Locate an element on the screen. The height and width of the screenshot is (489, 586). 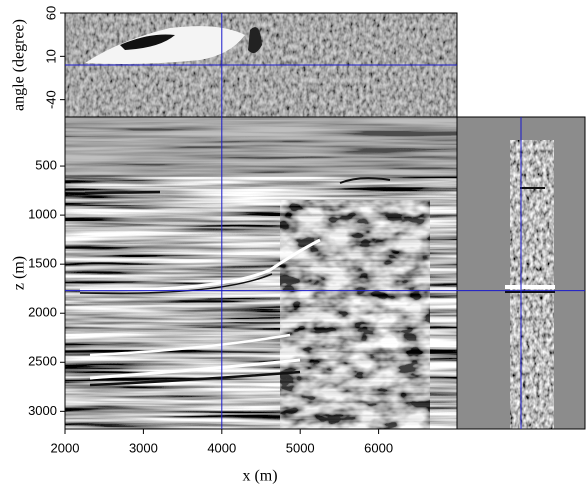
x-tick-label: 3000 is located at coordinates (143, 447).